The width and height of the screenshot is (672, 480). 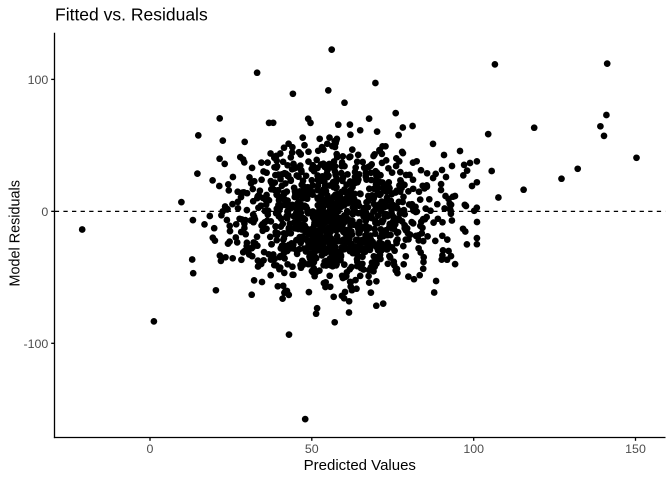 What do you see at coordinates (131, 14) in the screenshot?
I see `svg-text: Fitted vs. Residuals` at bounding box center [131, 14].